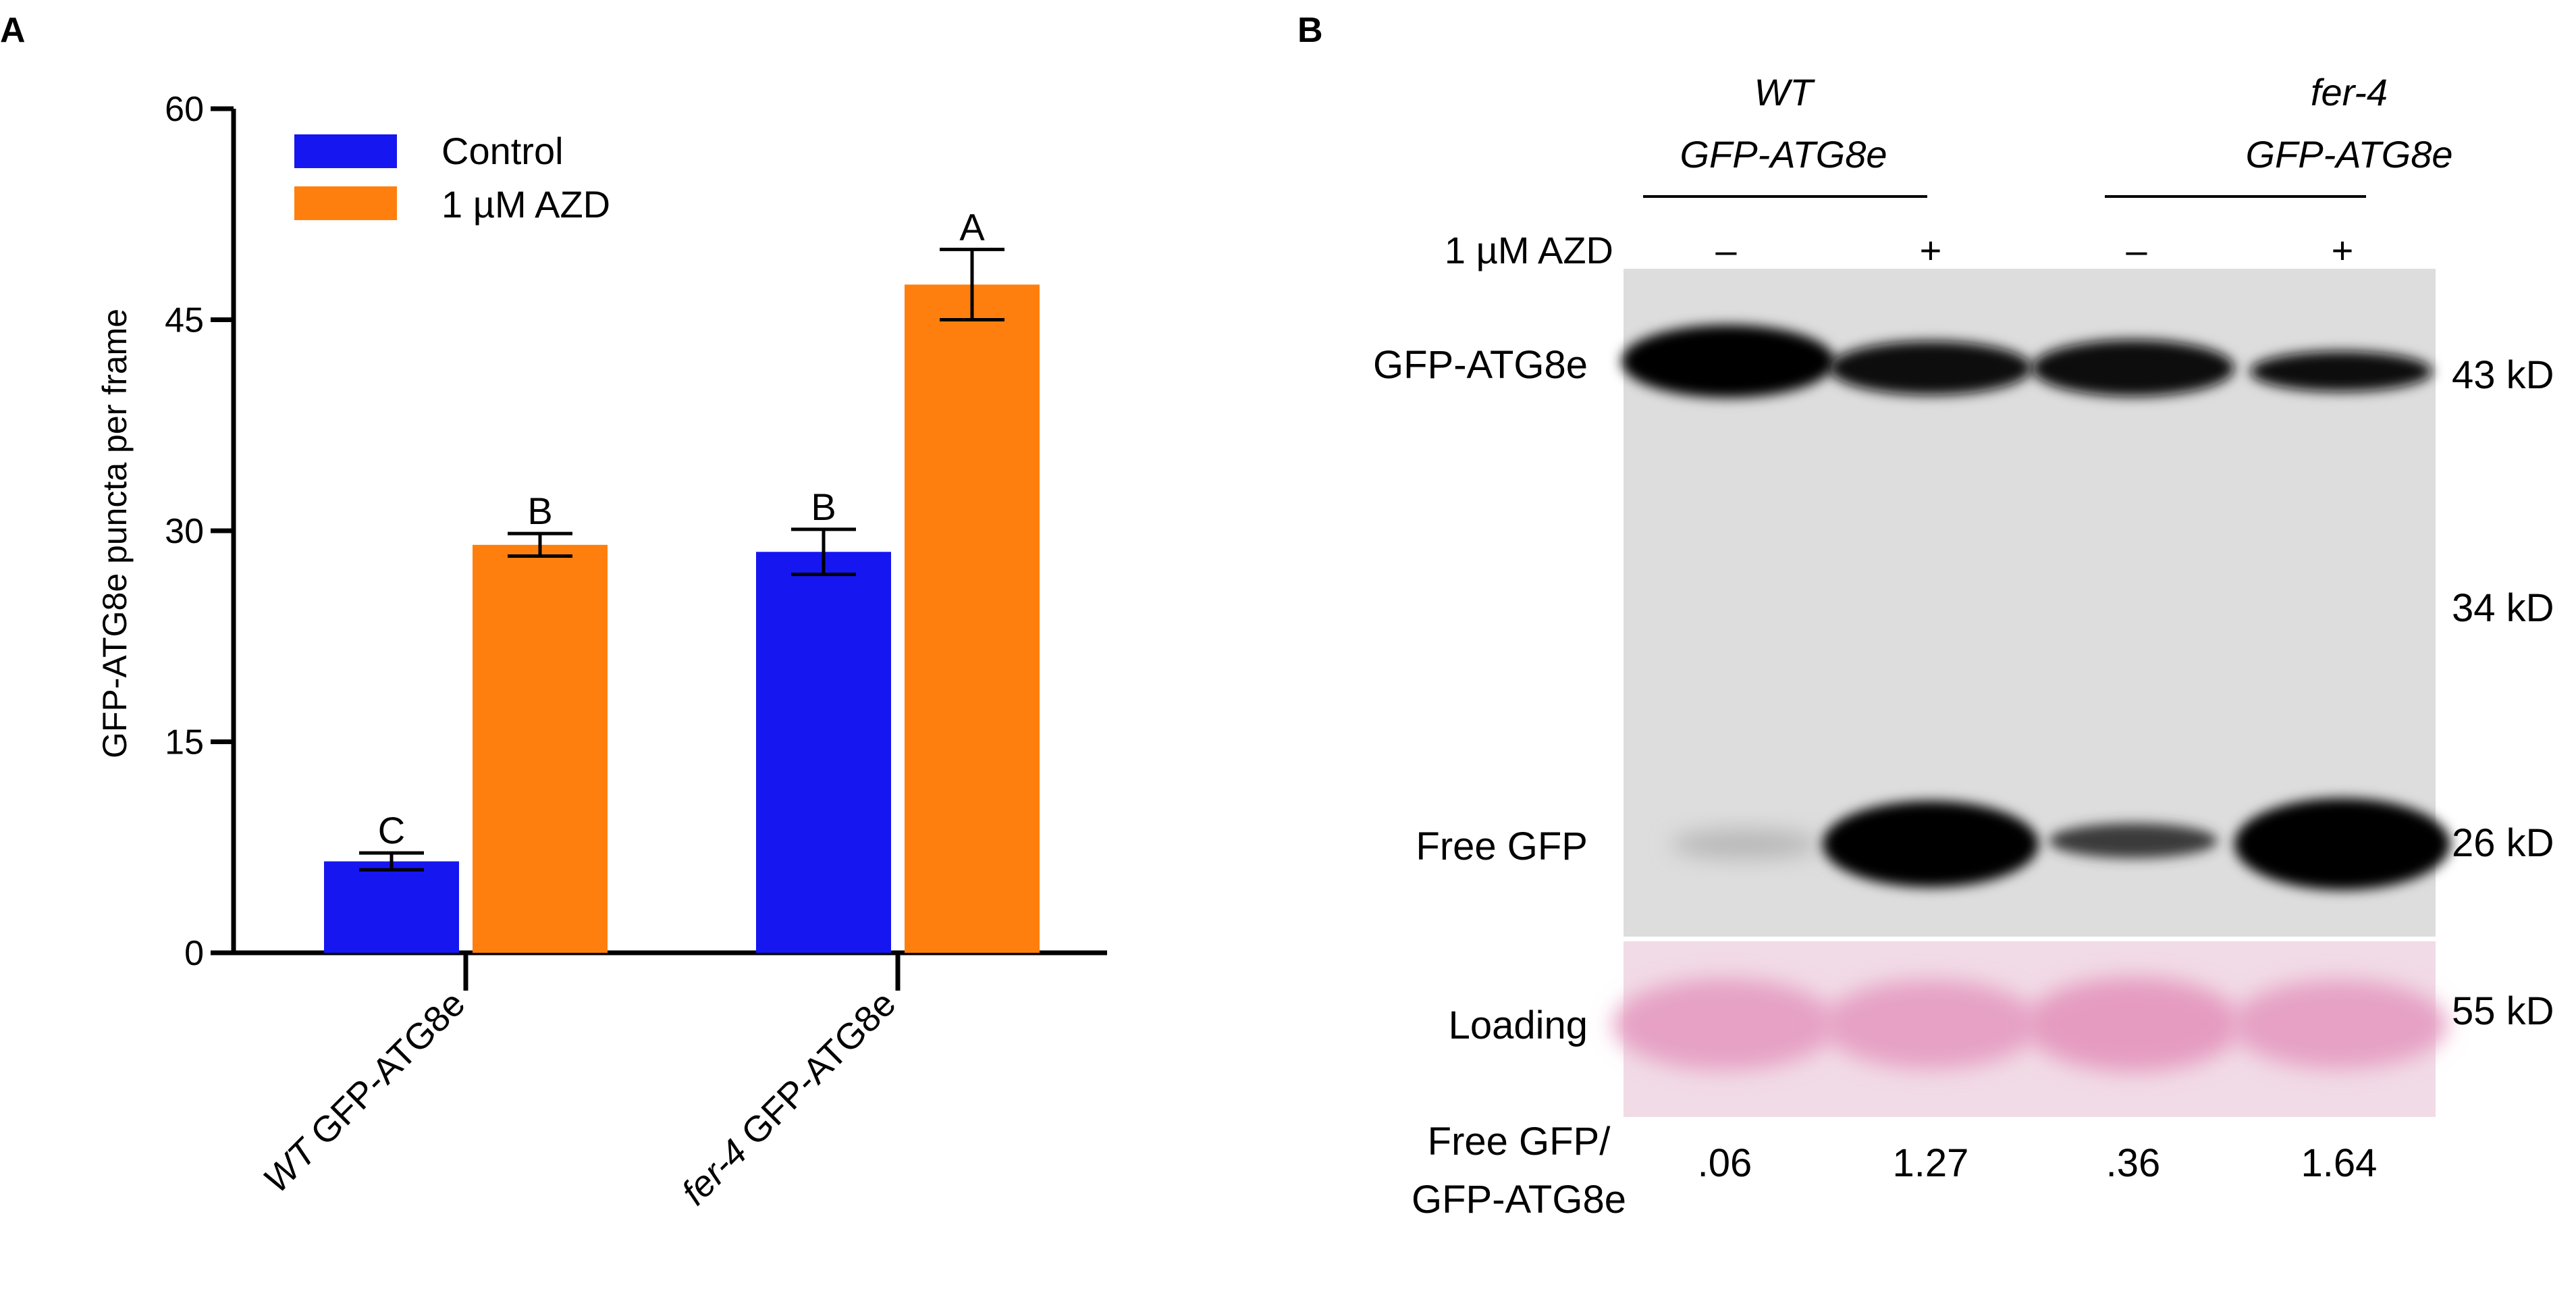 The height and width of the screenshot is (1308, 2576). Describe the element at coordinates (1931, 1163) in the screenshot. I see `ratio-lane-2: 1.27` at that location.